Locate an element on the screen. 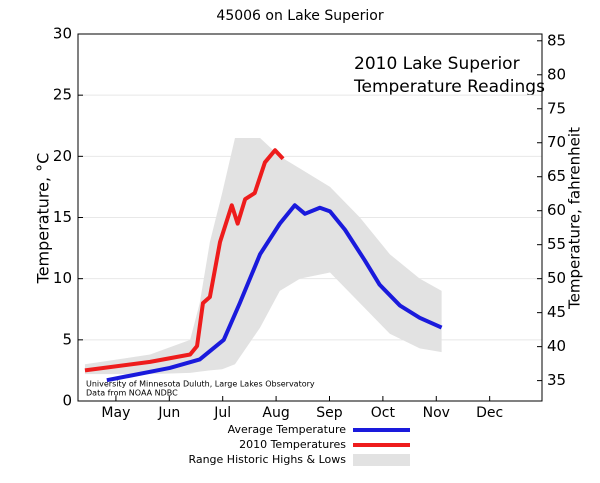 The image size is (600, 483). y2-tick-label: 80 is located at coordinates (556, 74).